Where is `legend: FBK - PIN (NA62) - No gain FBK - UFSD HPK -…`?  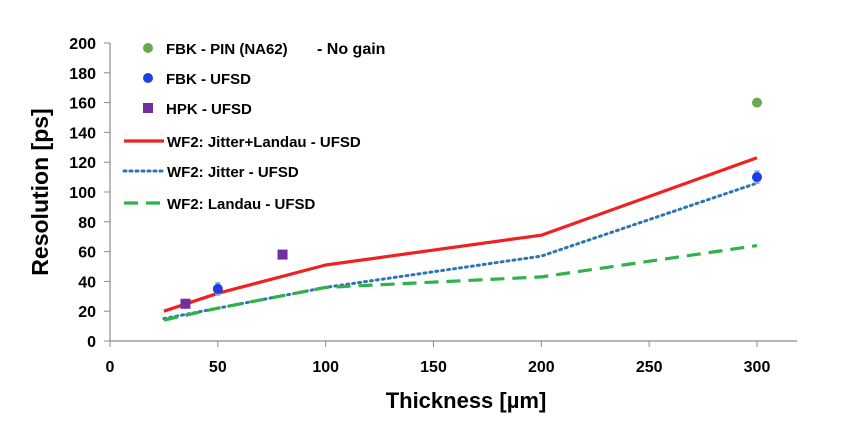
legend: FBK - PIN (NA62) - No gain FBK - UFSD HPK -… is located at coordinates (253, 127).